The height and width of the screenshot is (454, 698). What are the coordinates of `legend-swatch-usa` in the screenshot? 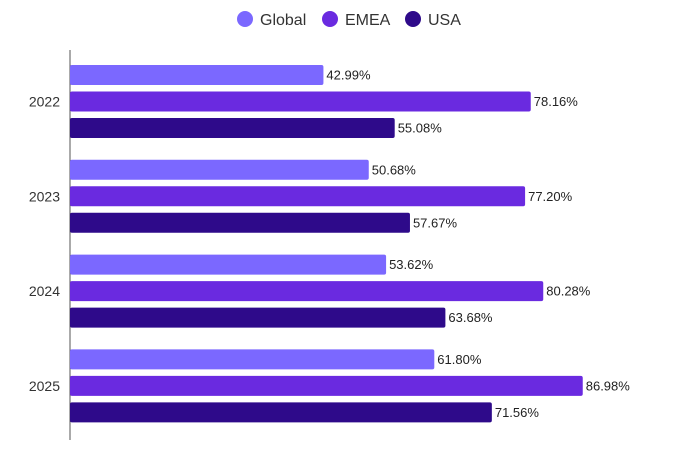 It's located at (413, 19).